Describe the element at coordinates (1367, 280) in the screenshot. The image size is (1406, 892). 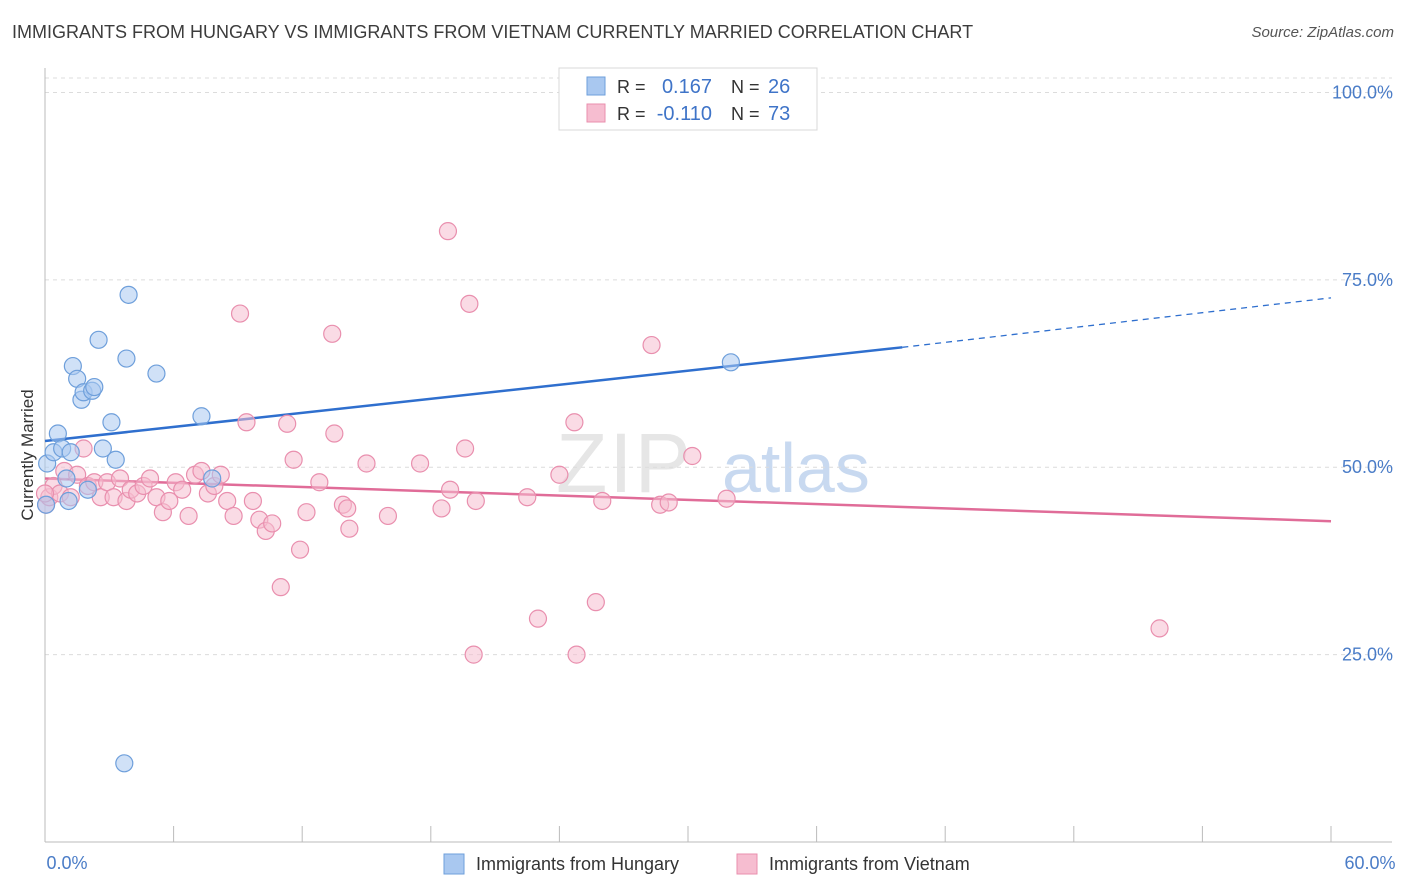
I see `y-tick-label: 75.0%` at that location.